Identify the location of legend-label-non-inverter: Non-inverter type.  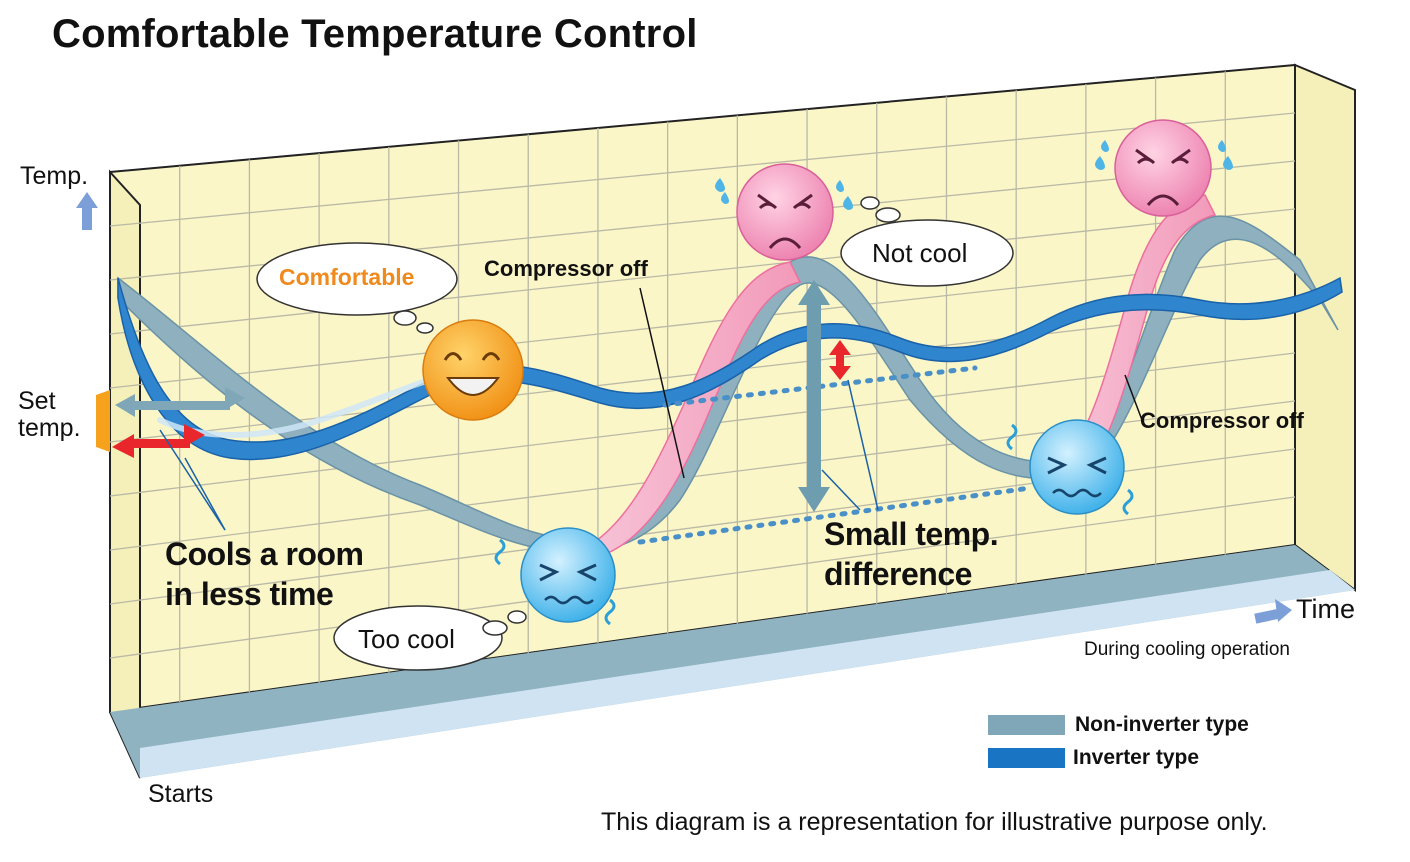
(1162, 724).